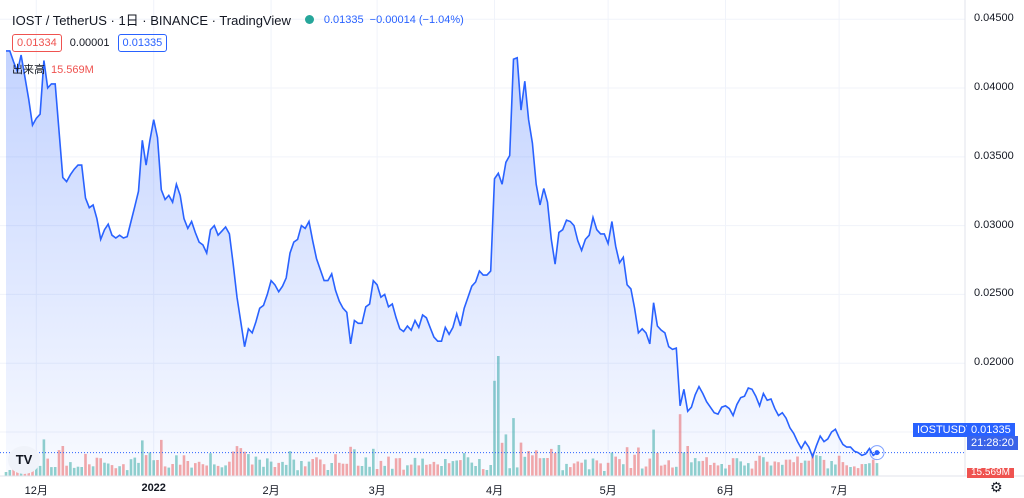  I want to click on last-price-marker-ring, so click(877, 453).